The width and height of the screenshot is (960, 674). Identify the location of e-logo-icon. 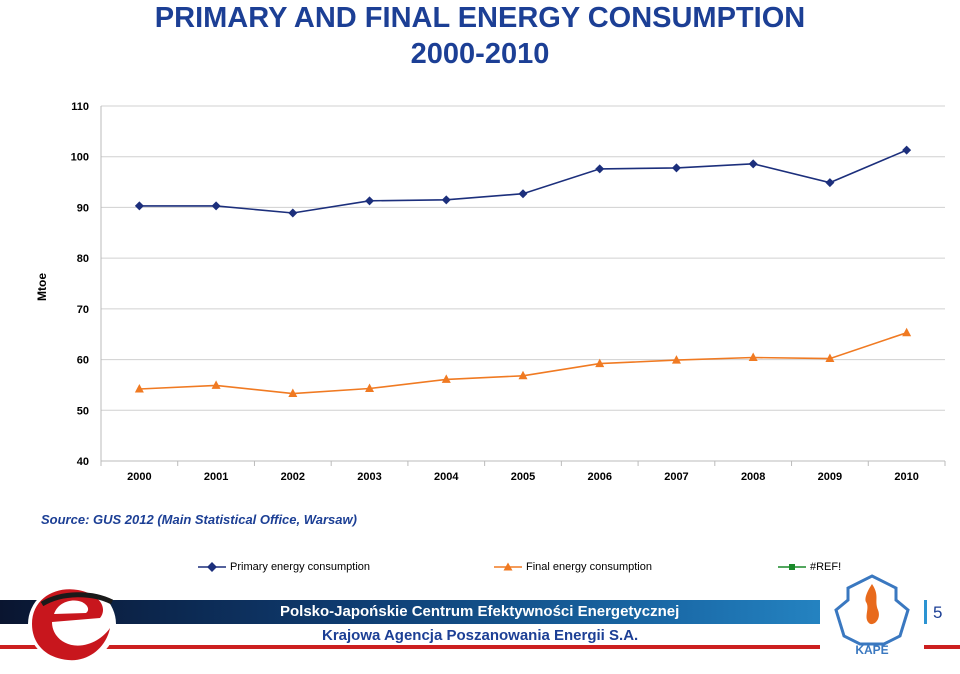
(72, 624).